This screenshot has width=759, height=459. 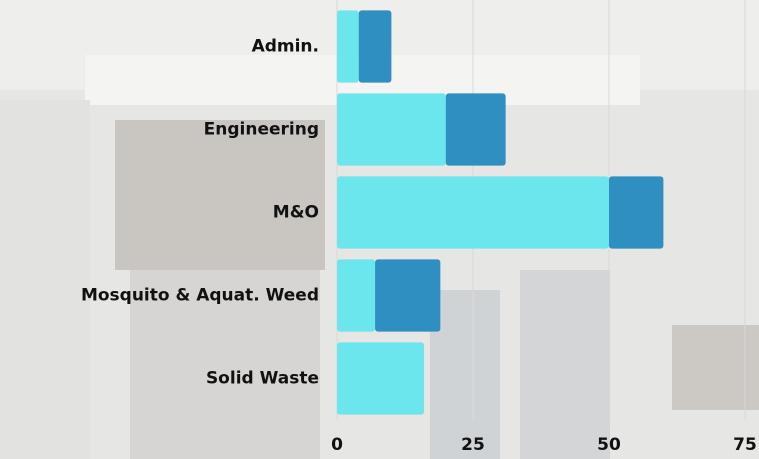 What do you see at coordinates (285, 47) in the screenshot?
I see `y-tick-label: Admin.` at bounding box center [285, 47].